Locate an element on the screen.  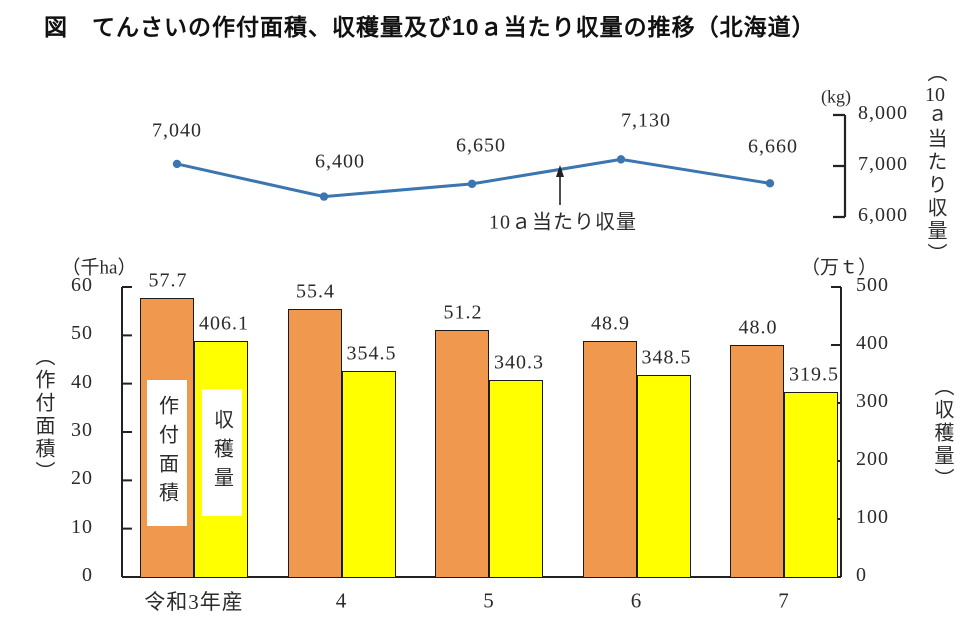
line-point-label: 7,040 is located at coordinates (177, 130).